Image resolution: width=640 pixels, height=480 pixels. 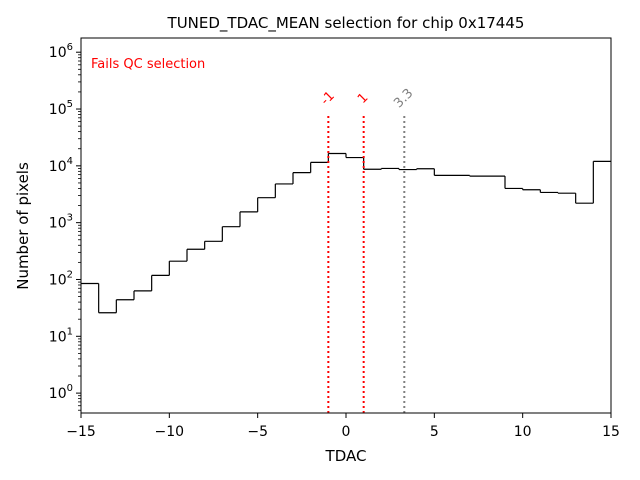 What do you see at coordinates (81, 432) in the screenshot?
I see `x-tick-label: −15` at bounding box center [81, 432].